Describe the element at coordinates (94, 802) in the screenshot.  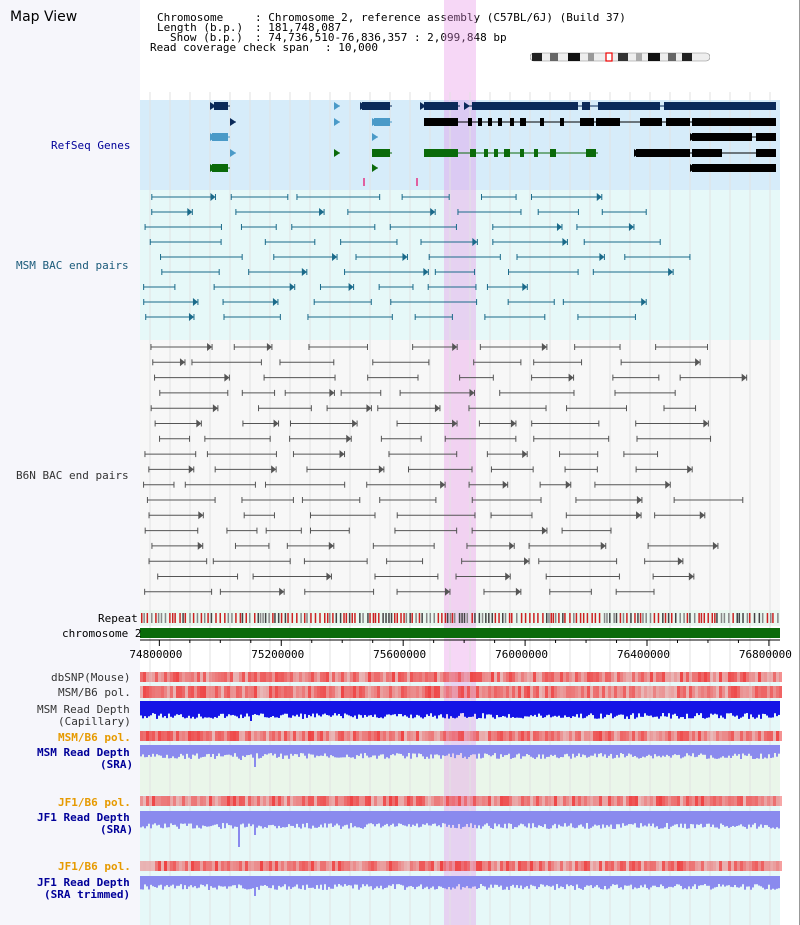
I see `track-label-jf1-b6-pol: JF1/B6 pol.` at that location.